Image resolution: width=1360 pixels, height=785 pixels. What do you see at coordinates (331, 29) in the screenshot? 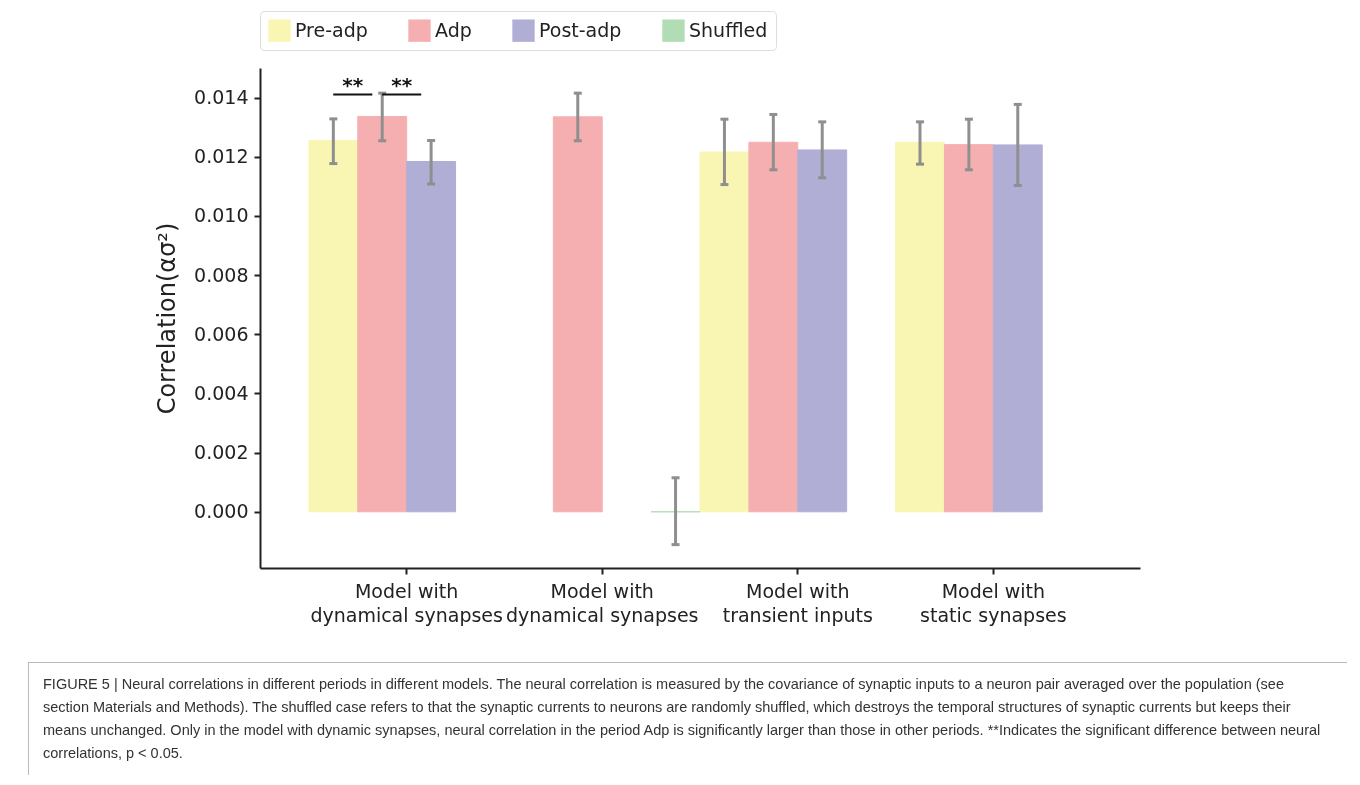
I see `legend-label: Pre-adp` at bounding box center [331, 29].